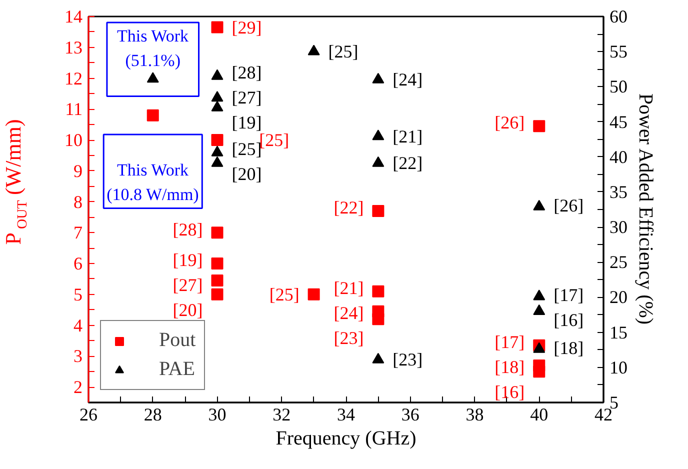  Describe the element at coordinates (410, 414) in the screenshot. I see `x-tick-label: 36` at that location.